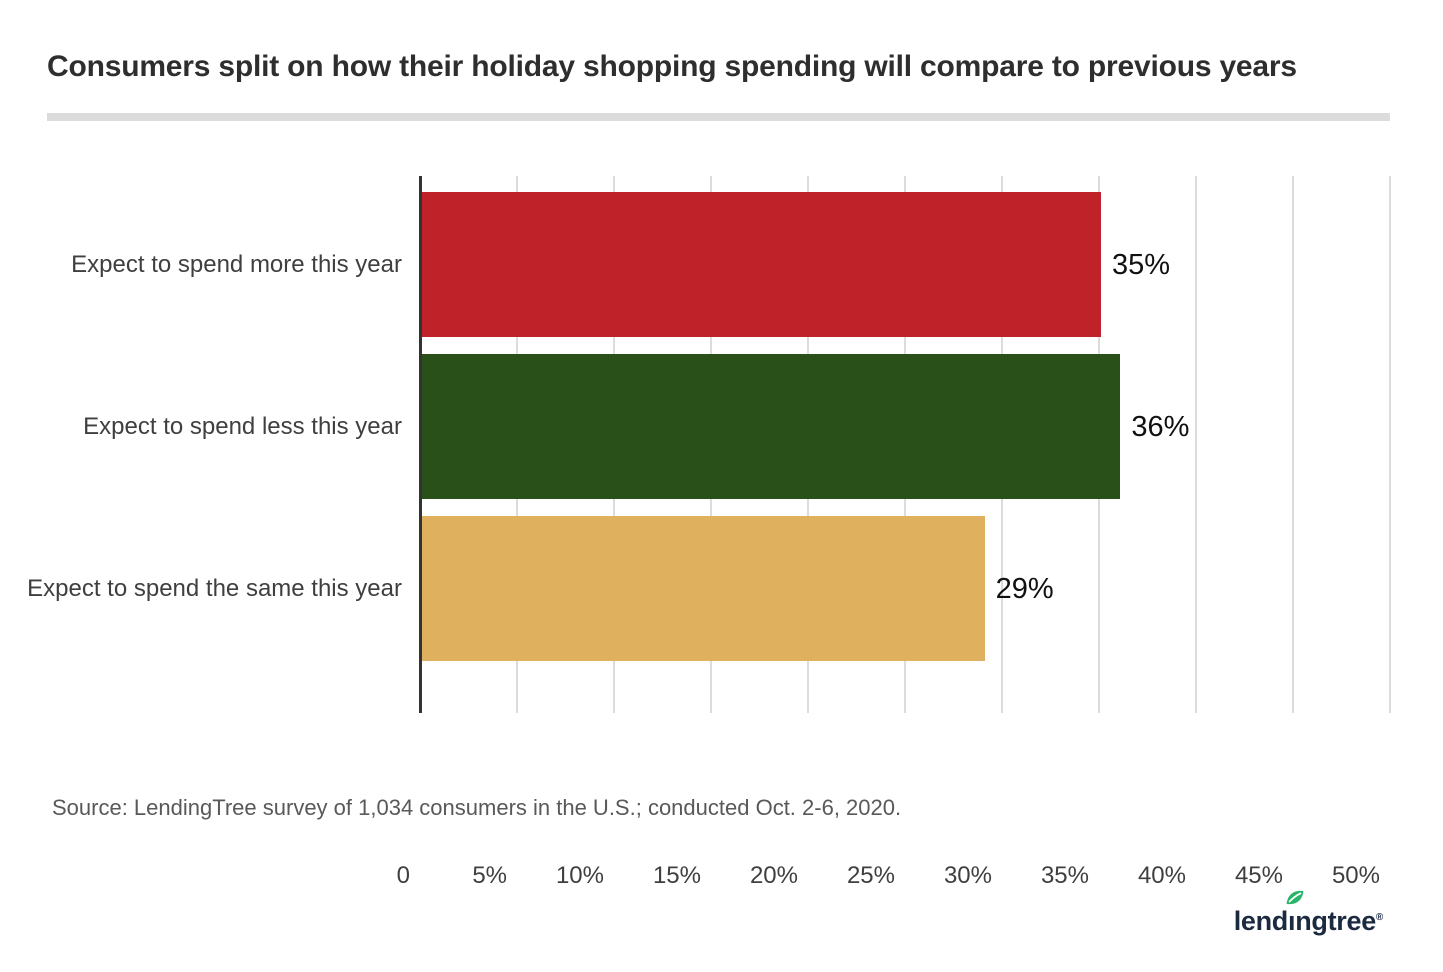 This screenshot has height=972, width=1443. I want to click on x-tick-label-40: 40%, so click(1161, 875).